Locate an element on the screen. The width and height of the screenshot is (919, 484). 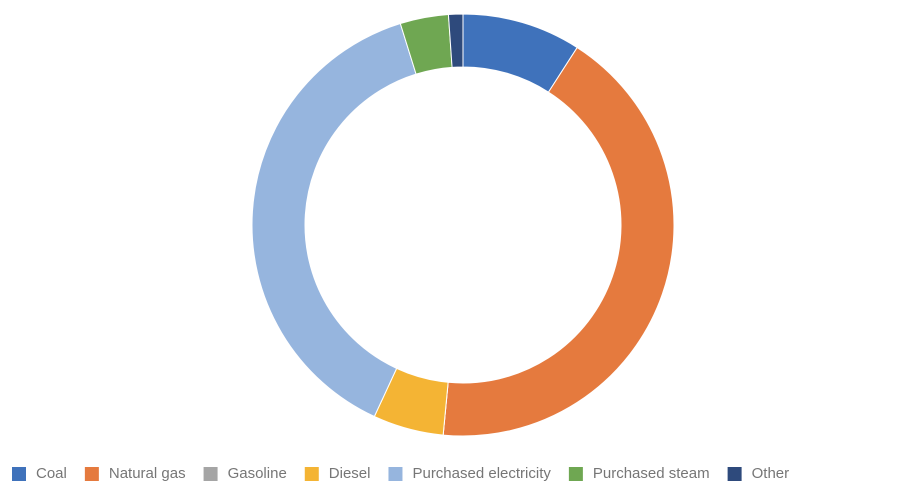
legend-label: Other is located at coordinates (771, 473).